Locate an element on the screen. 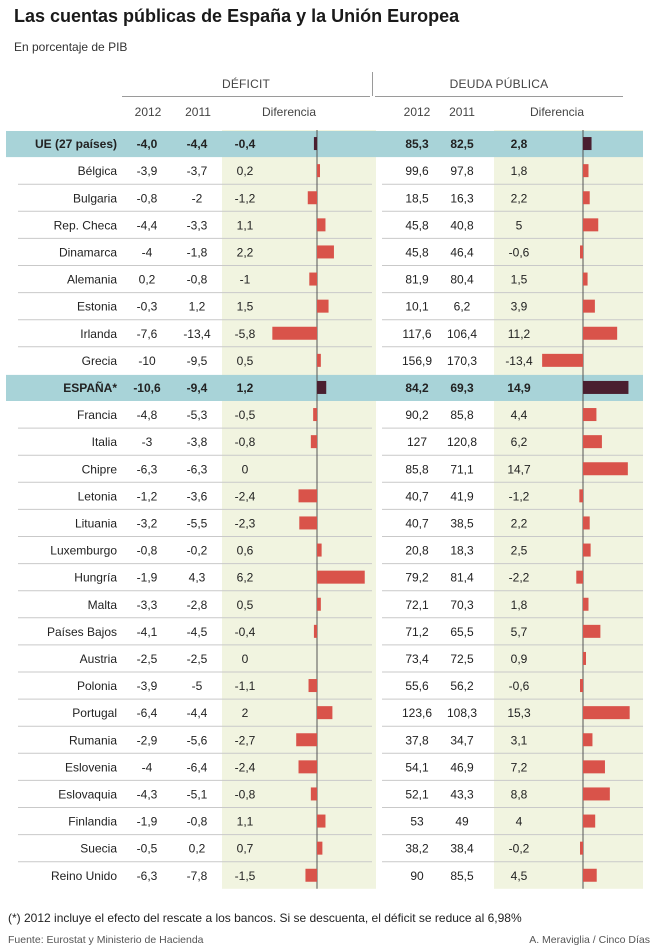 This screenshot has width=664, height=950. deficit-2012-value: -10,6 is located at coordinates (147, 388).